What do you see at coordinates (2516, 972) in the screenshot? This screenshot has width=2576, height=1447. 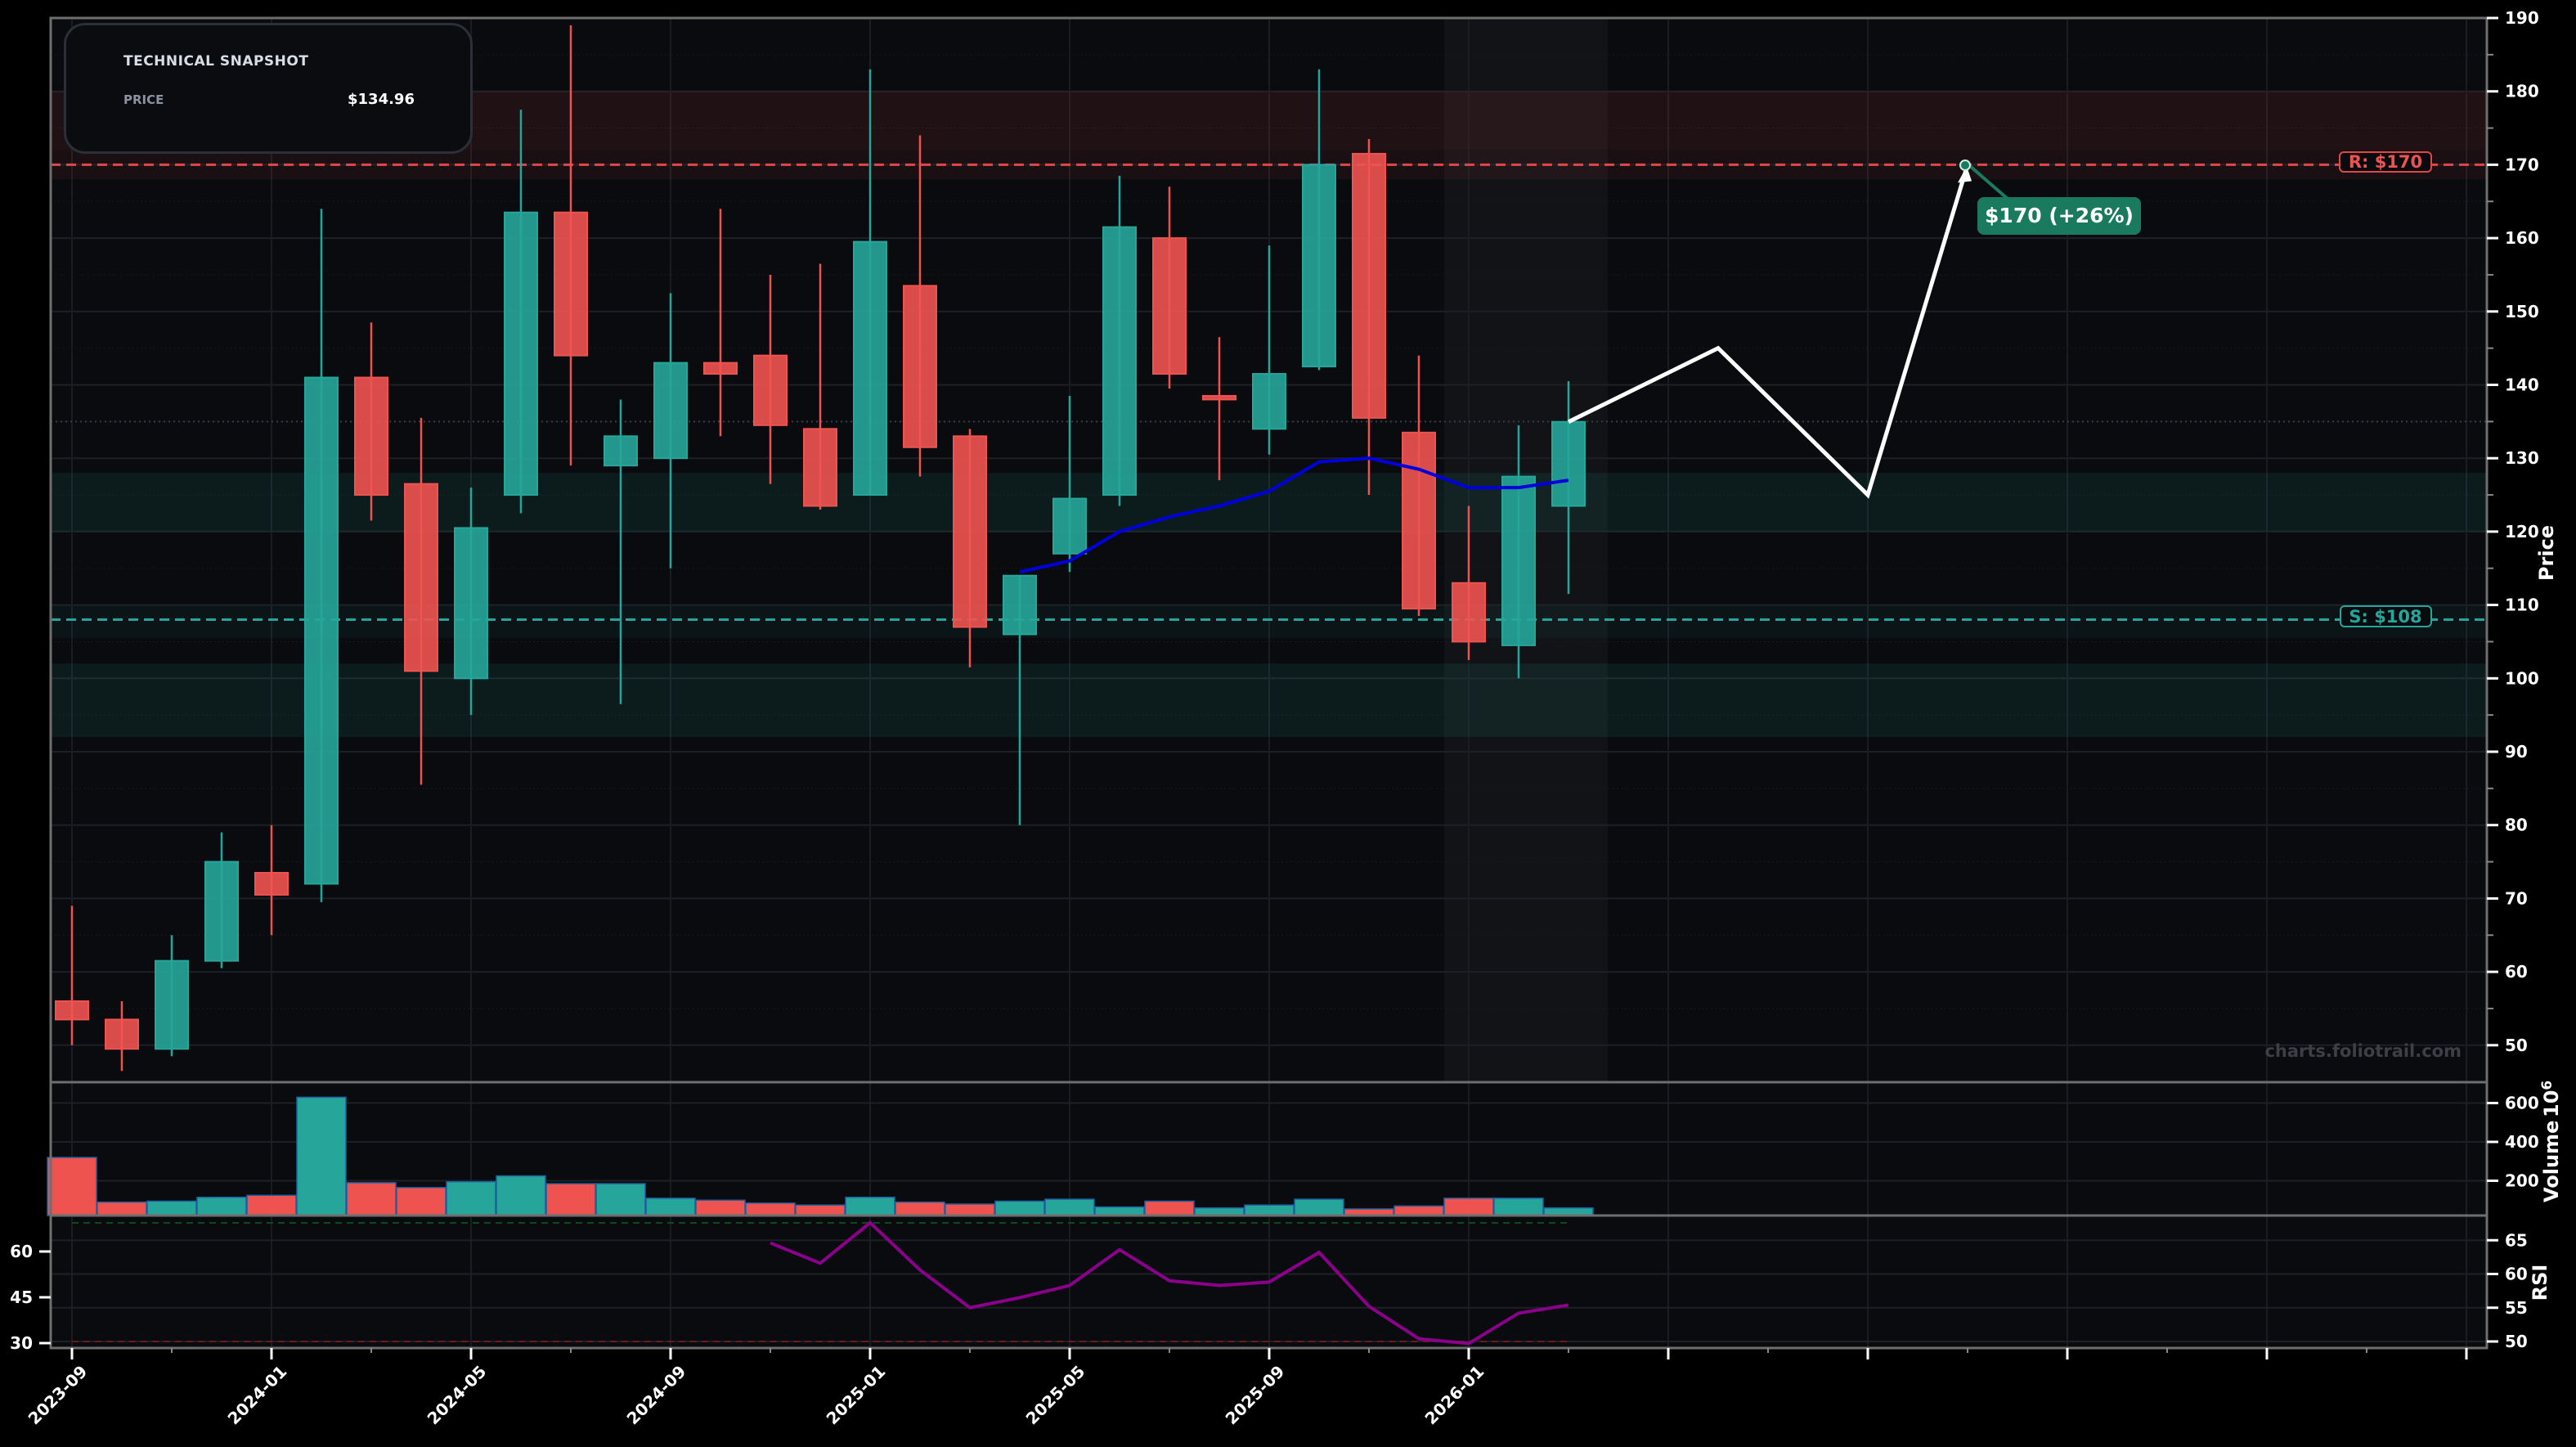 I see `price-tick-label: 60` at bounding box center [2516, 972].